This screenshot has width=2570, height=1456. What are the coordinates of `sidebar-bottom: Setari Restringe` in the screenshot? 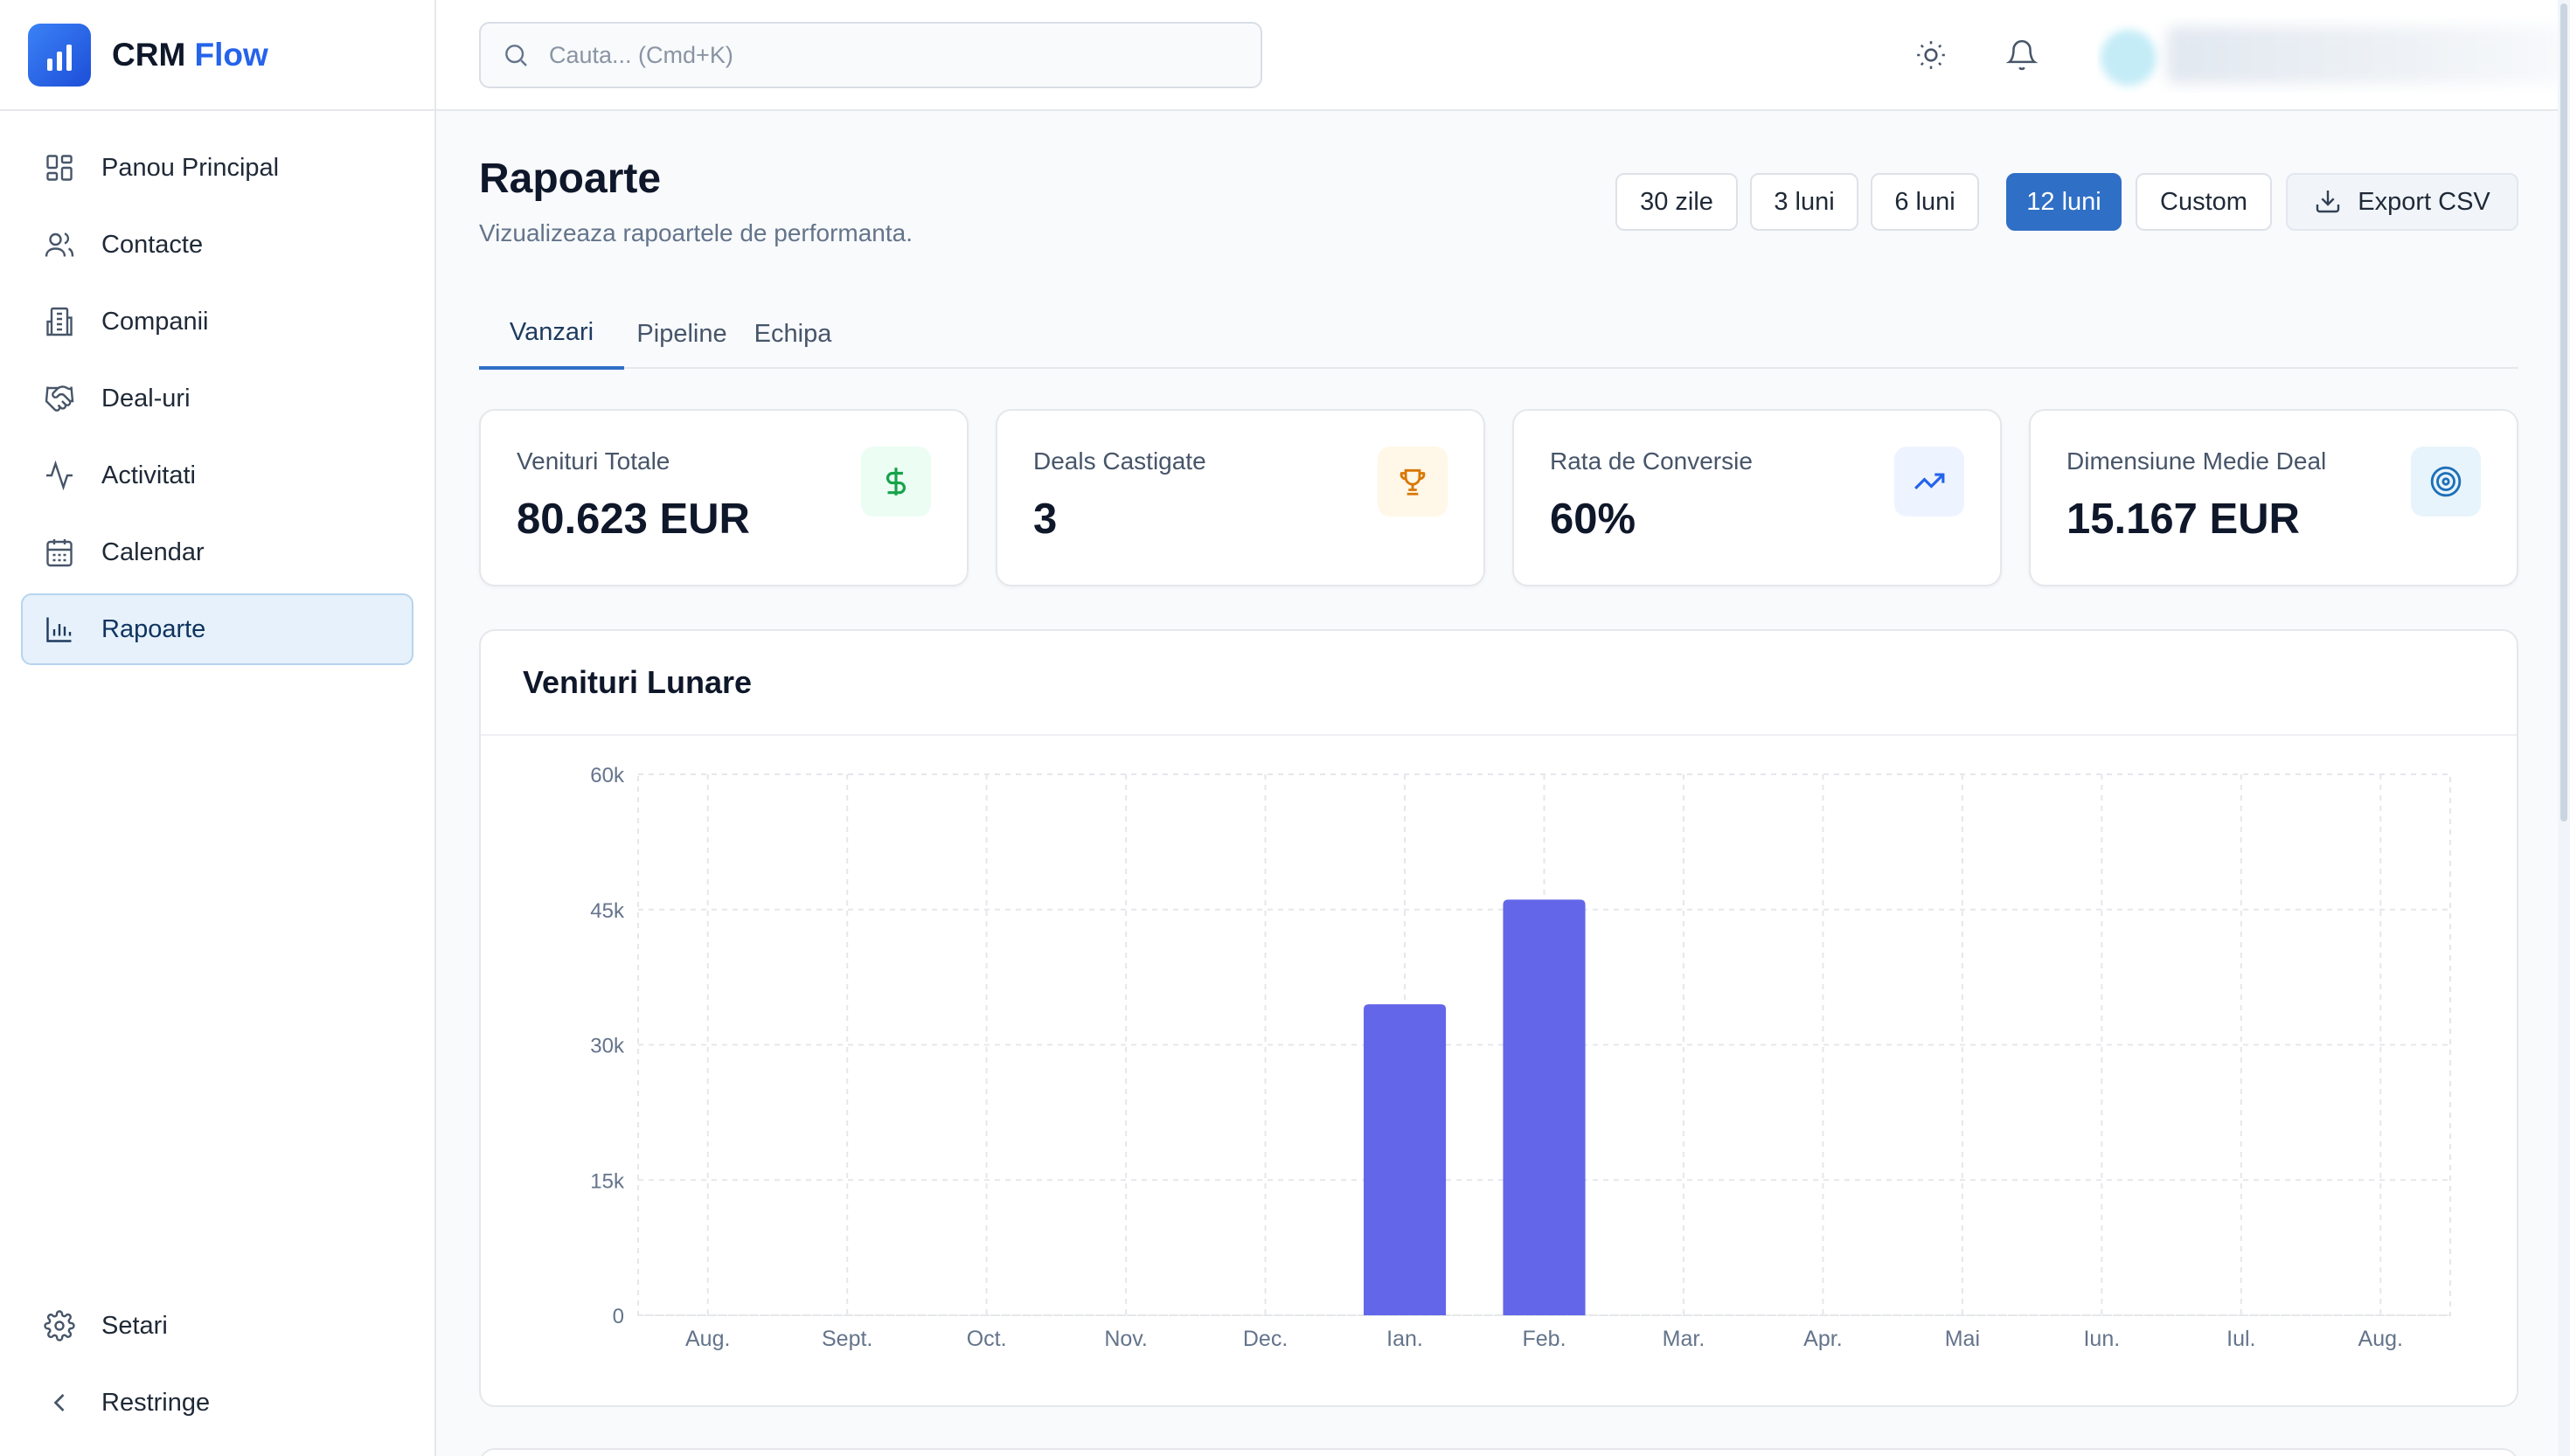 It's located at (217, 1367).